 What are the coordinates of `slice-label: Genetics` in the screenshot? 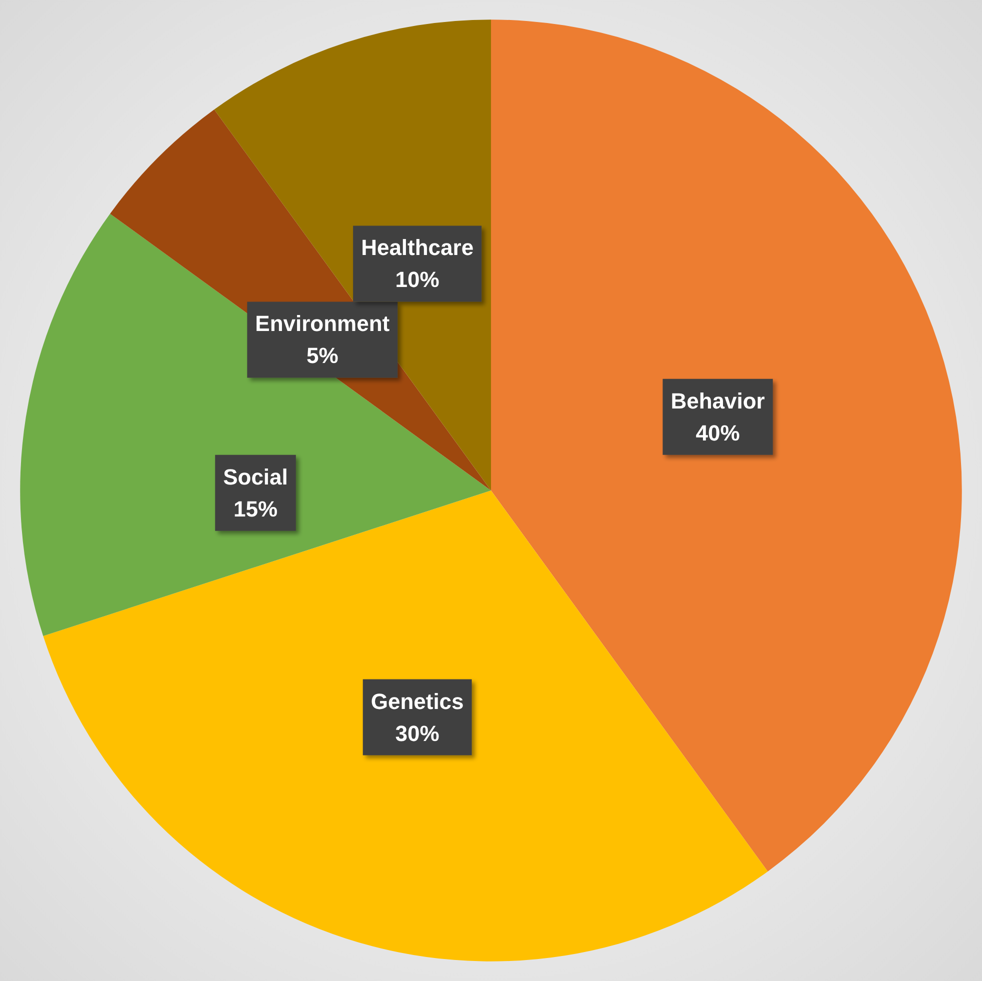 It's located at (417, 701).